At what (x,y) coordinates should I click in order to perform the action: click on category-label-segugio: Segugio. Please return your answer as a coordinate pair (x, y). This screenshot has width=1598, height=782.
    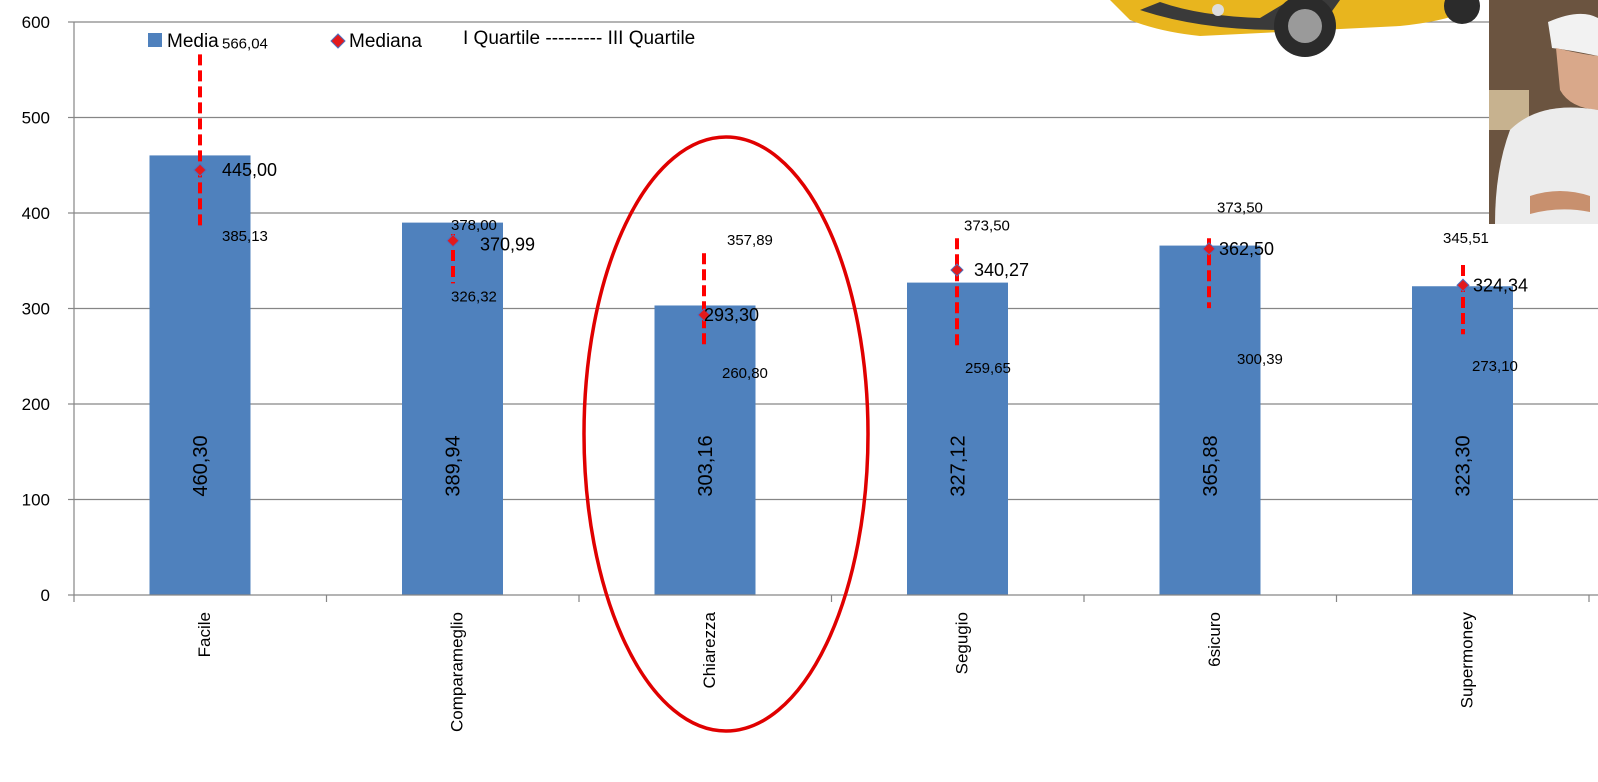
    Looking at the image, I should click on (962, 643).